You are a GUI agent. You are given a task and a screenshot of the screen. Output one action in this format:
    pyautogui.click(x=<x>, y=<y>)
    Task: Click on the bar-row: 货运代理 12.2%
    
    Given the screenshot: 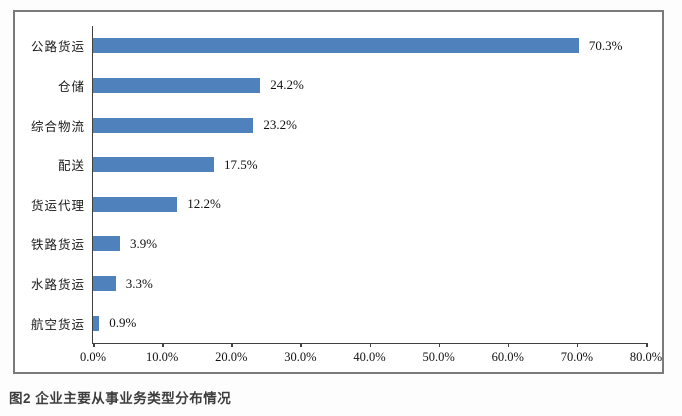 What is the action you would take?
    pyautogui.click(x=338, y=205)
    